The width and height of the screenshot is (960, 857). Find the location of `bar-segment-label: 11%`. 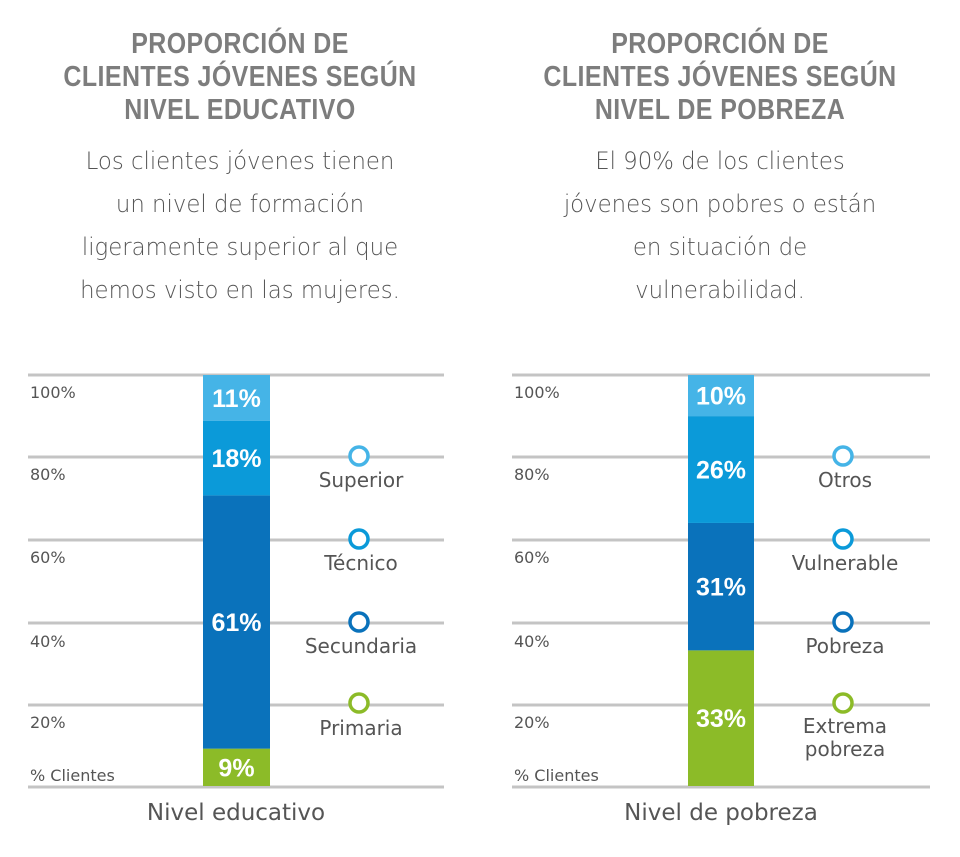

bar-segment-label: 11% is located at coordinates (236, 399).